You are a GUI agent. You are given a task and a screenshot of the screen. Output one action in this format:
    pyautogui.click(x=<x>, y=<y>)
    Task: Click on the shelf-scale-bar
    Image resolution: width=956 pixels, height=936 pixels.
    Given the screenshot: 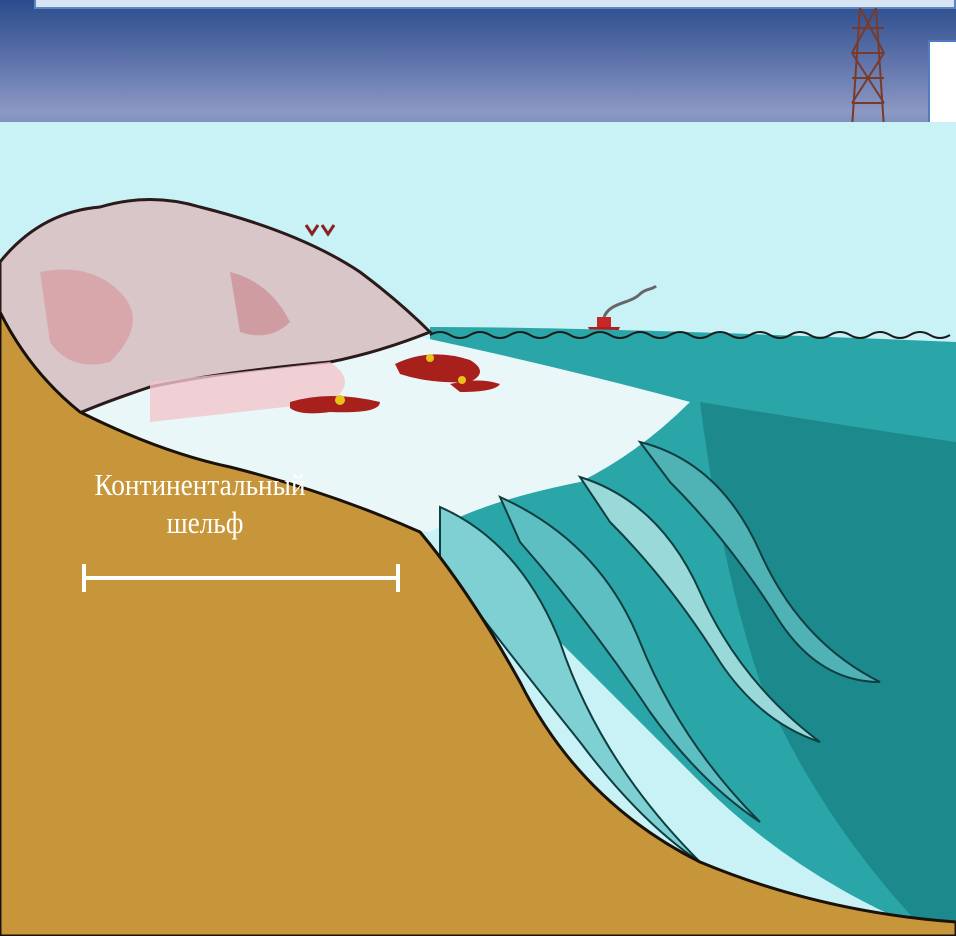 What is the action you would take?
    pyautogui.click(x=241, y=578)
    